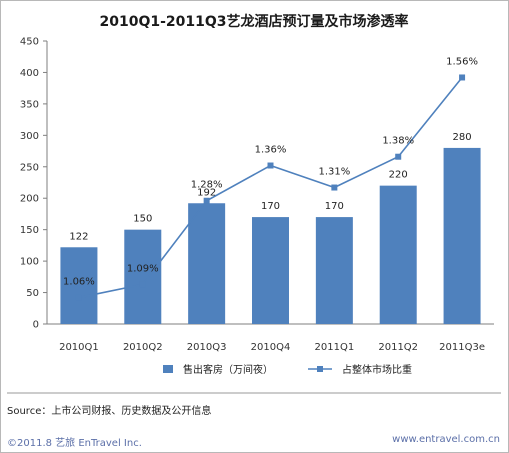 This screenshot has width=509, height=453. I want to click on chart-title: 2010Q1-2011Q3艺龙酒店预订量及市场渗透率, so click(253, 21).